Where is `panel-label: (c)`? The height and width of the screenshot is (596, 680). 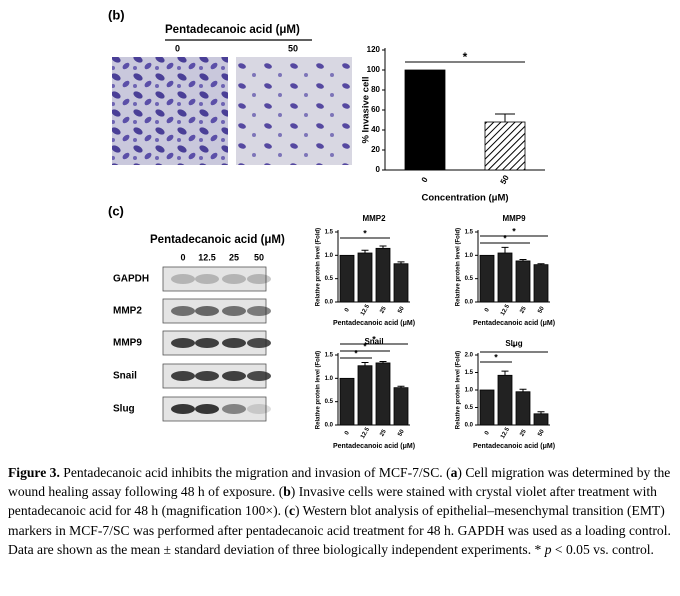 panel-label: (c) is located at coordinates (116, 210).